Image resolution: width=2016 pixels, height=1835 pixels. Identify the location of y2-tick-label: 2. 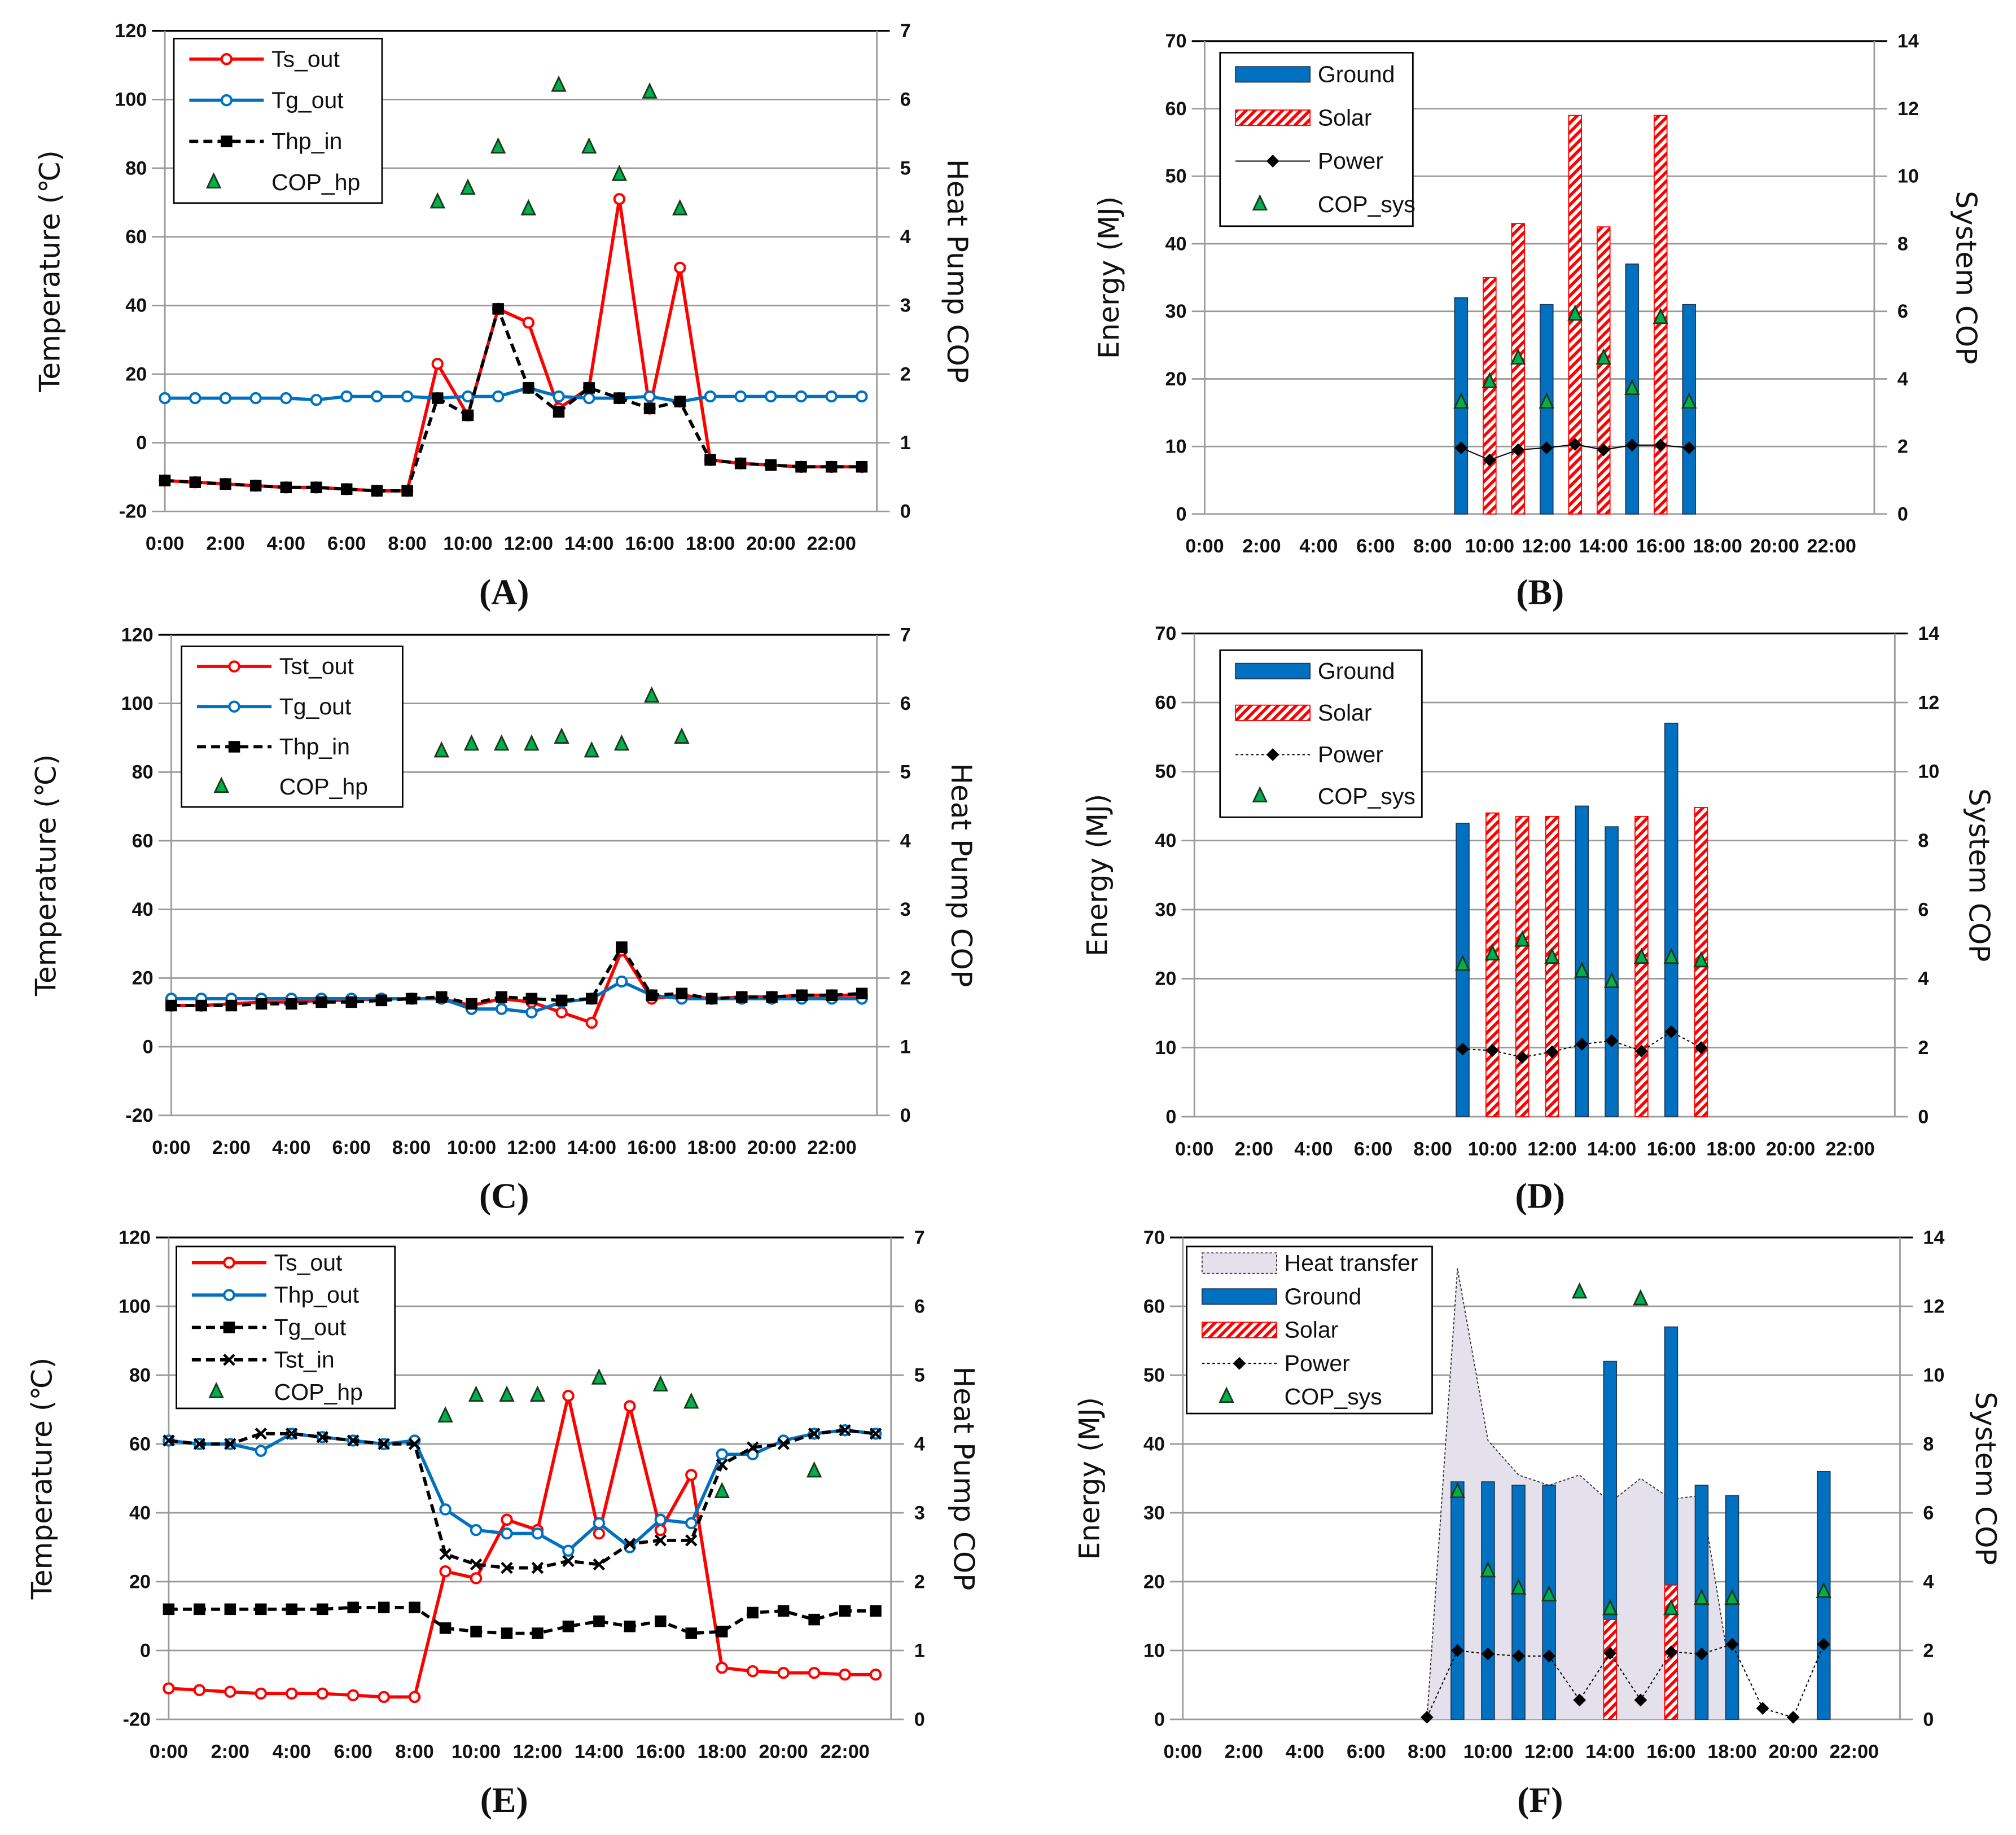
(919, 1581).